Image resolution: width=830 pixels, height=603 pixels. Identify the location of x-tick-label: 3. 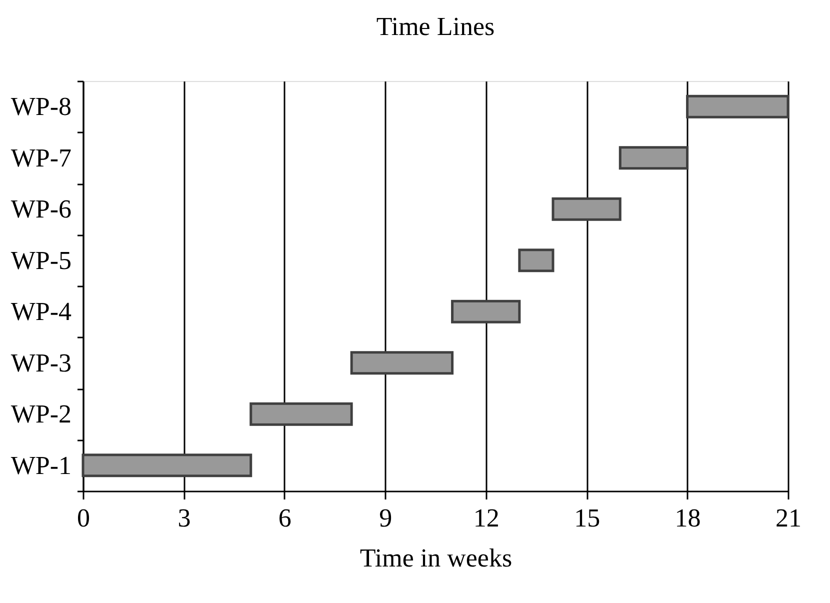
(184, 518).